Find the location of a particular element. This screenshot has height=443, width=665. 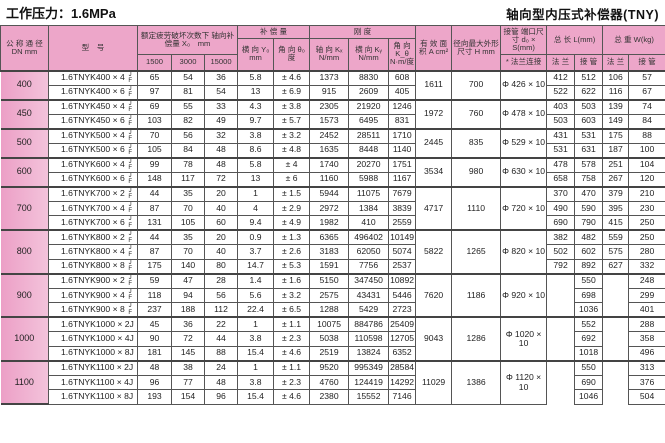

x0-1500-cell: 70 is located at coordinates (154, 135).